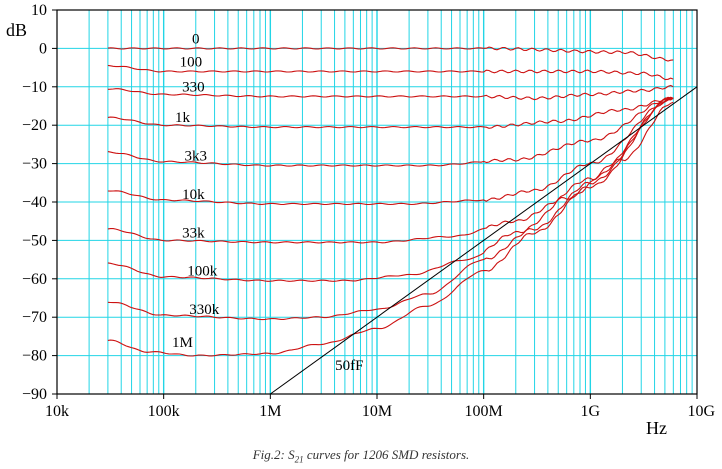 The height and width of the screenshot is (469, 722). What do you see at coordinates (34, 240) in the screenshot?
I see `y-tick-label: −50` at bounding box center [34, 240].